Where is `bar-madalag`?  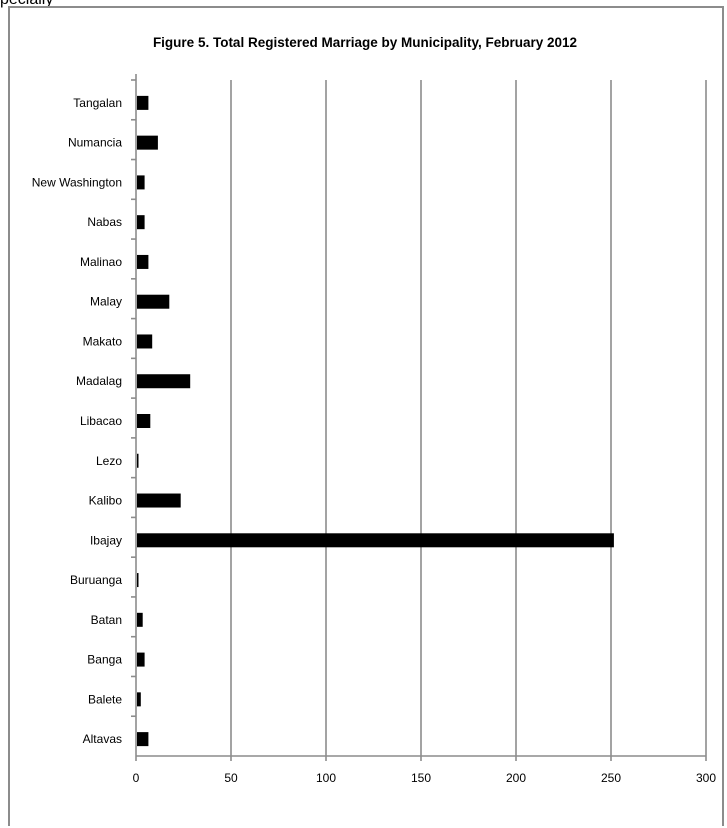
bar-madalag is located at coordinates (164, 381).